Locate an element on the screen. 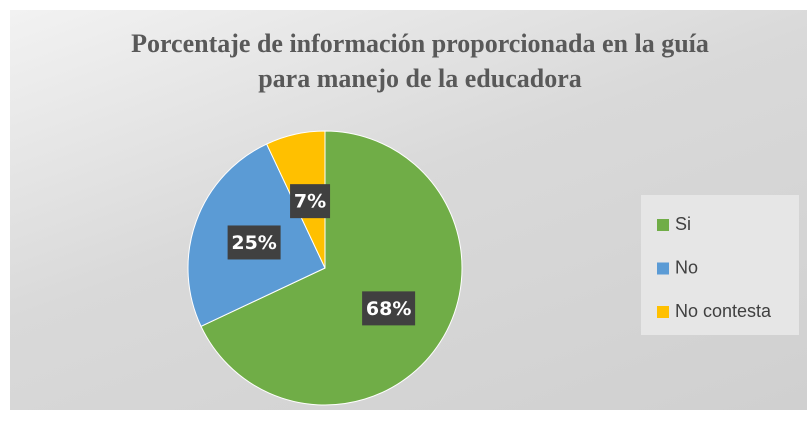  data-label: 25% is located at coordinates (253, 243).